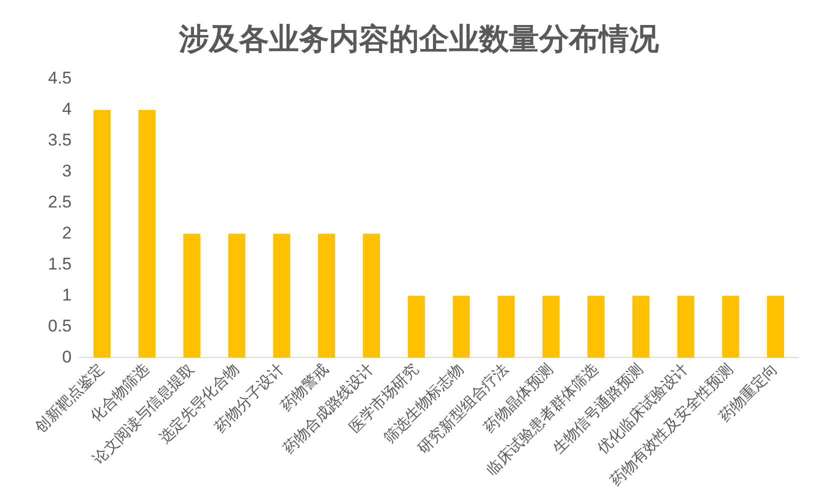 This screenshot has width=828, height=498. What do you see at coordinates (67, 109) in the screenshot?
I see `y-tick-label: 4` at bounding box center [67, 109].